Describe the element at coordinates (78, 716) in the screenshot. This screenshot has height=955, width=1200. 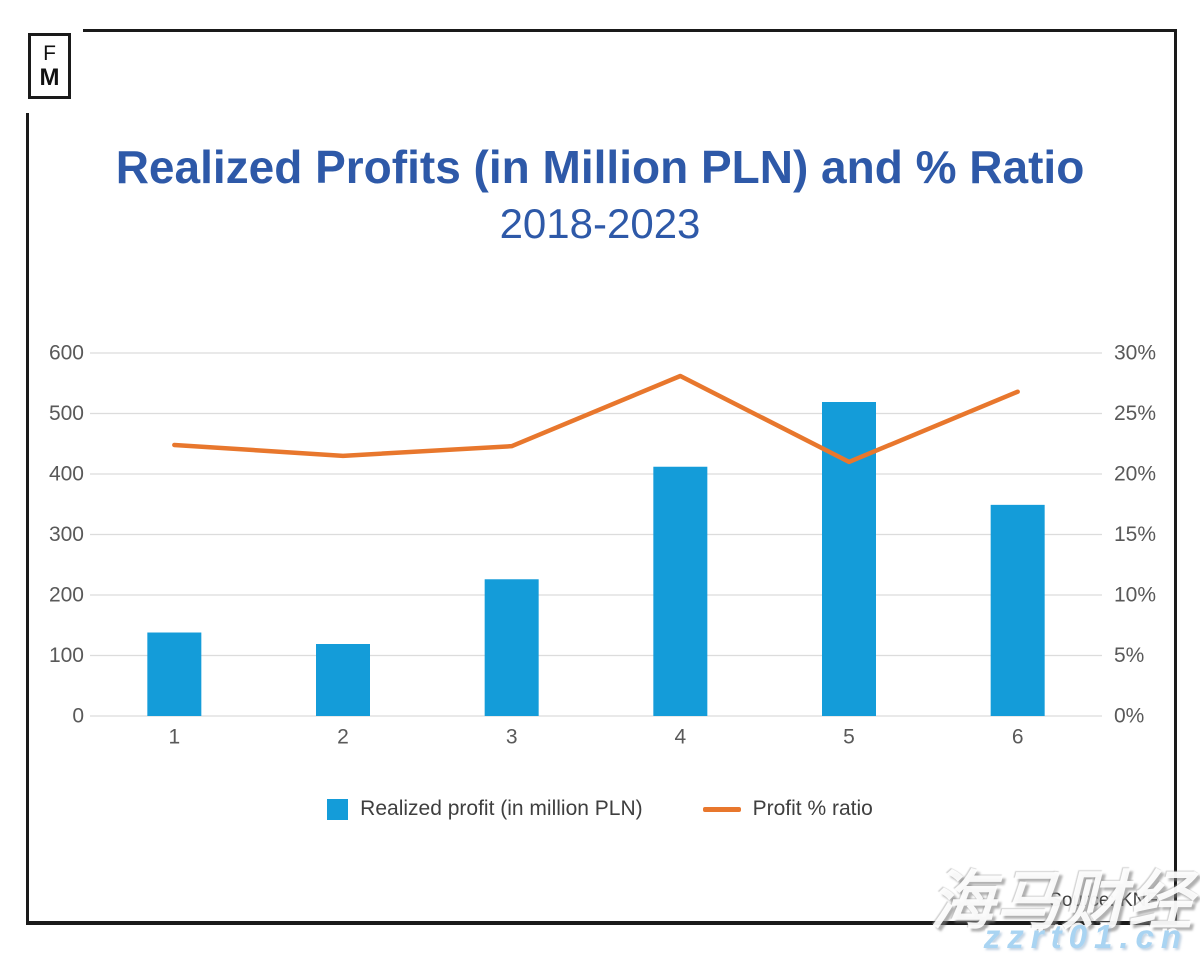
I see `left-axis-tick-label: 0` at that location.